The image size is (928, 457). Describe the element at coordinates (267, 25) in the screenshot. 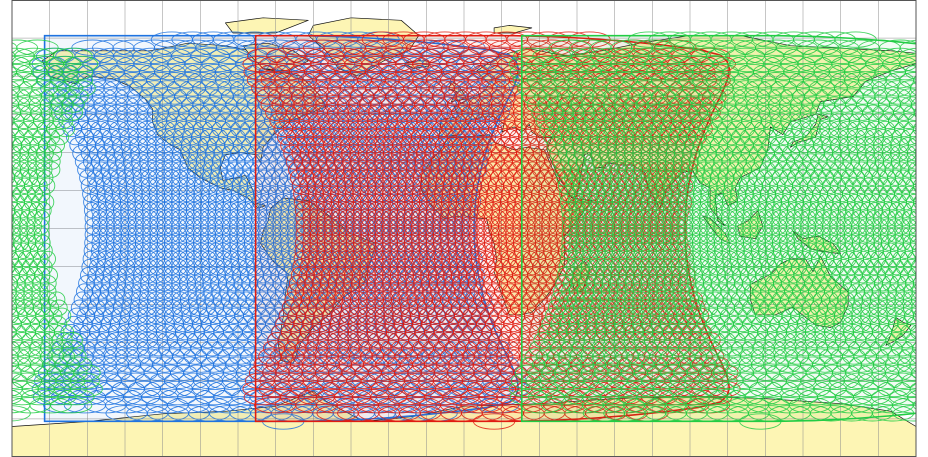

I see `land-ellesmere` at that location.